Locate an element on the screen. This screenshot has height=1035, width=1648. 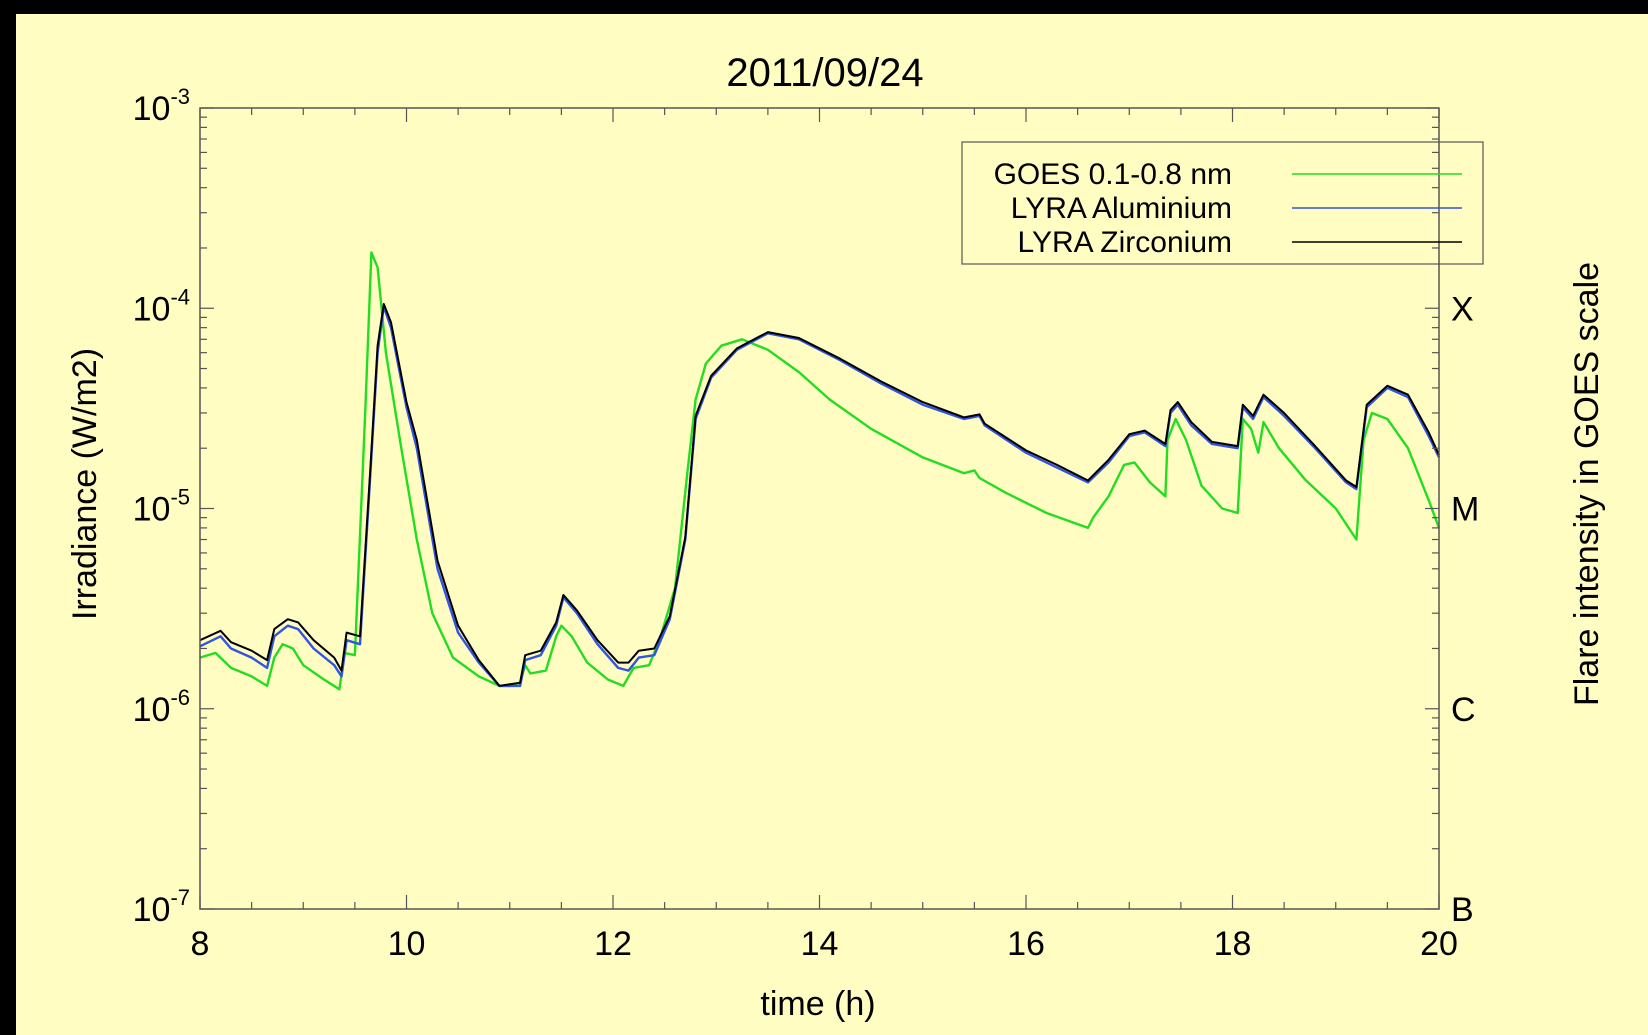
legend-box is located at coordinates (1222, 203).